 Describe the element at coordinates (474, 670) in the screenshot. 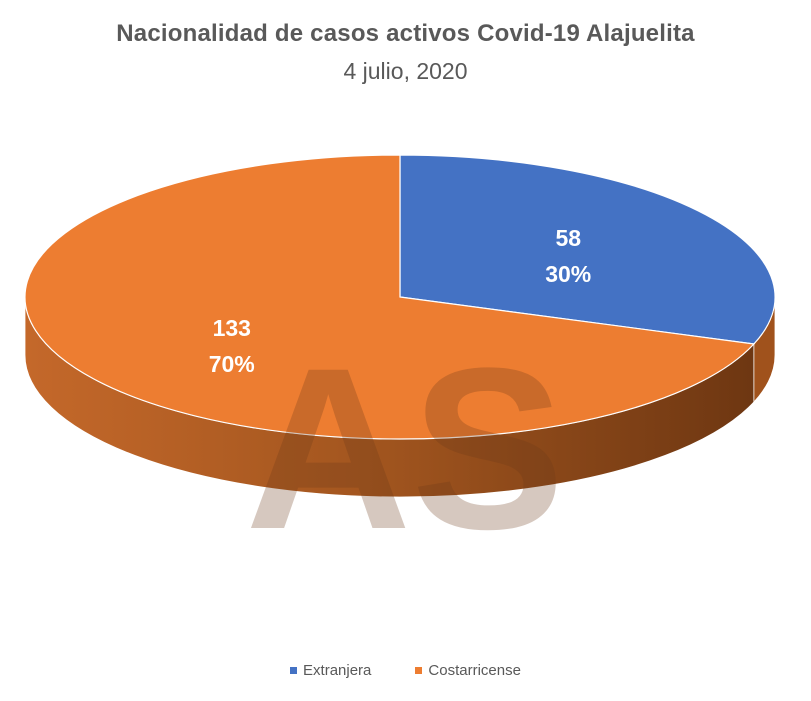

I see `legend-label-costarricense: Costarricense` at that location.